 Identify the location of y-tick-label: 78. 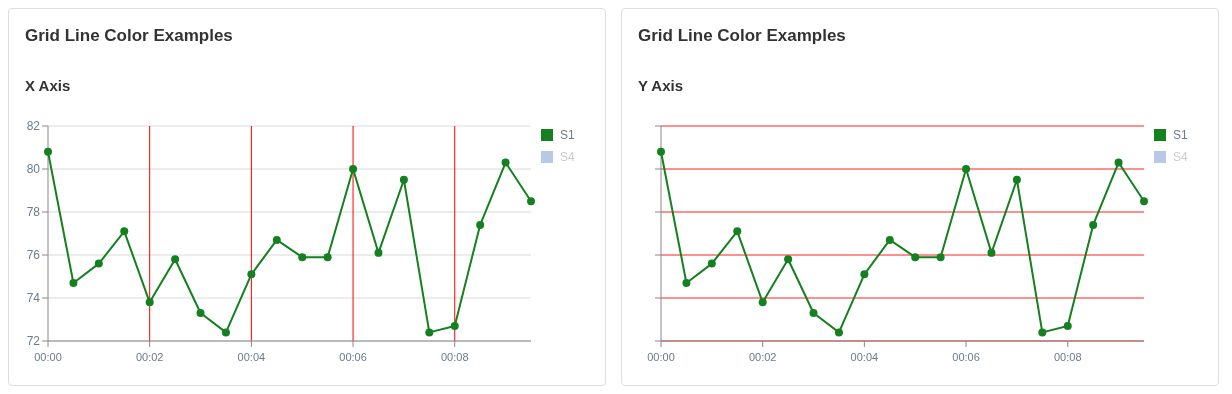
(33, 212).